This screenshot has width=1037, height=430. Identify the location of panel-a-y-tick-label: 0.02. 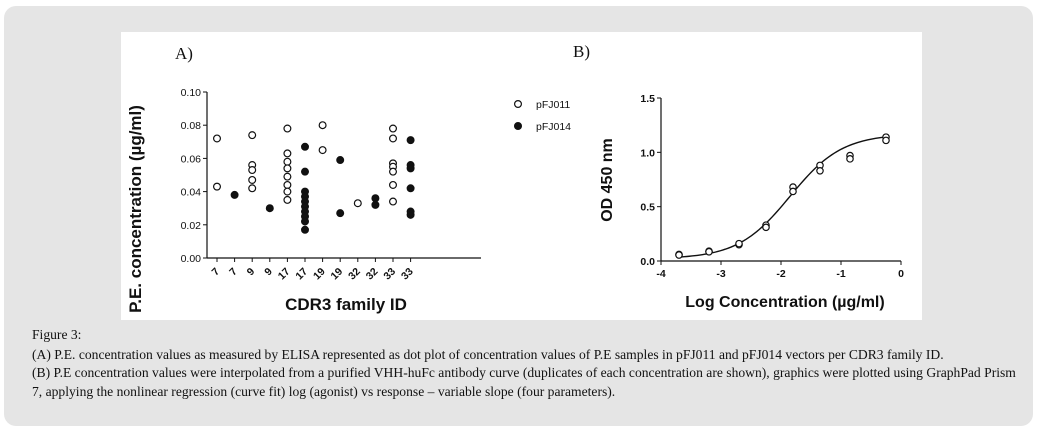
(191, 226).